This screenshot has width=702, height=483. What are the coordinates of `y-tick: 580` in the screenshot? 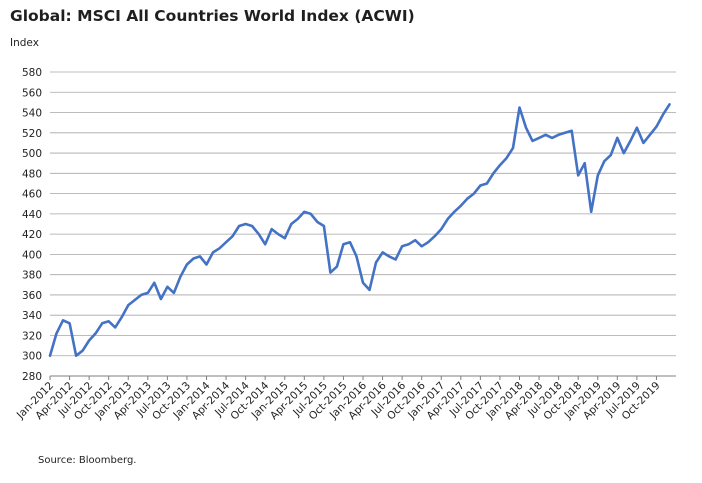 It's located at (32, 73).